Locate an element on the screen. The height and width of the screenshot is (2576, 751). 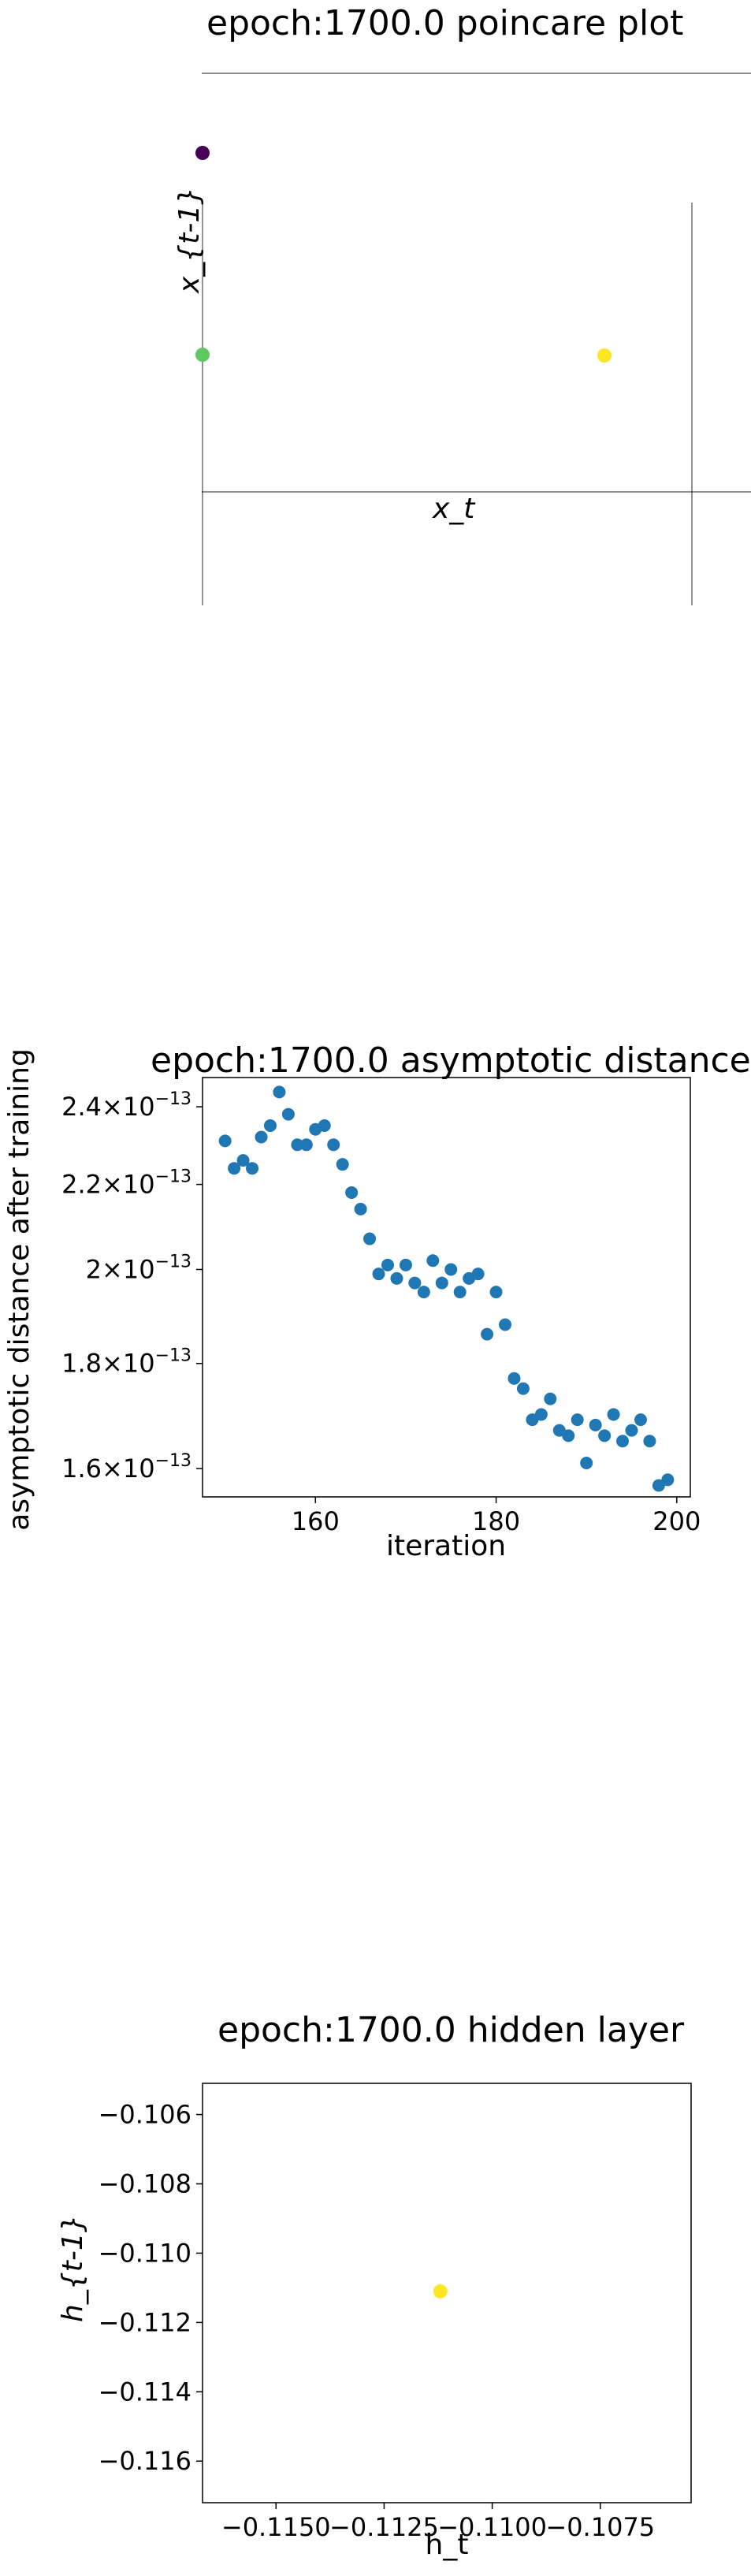
hidden-xtick-label-0: −0.1150 is located at coordinates (276, 2527).